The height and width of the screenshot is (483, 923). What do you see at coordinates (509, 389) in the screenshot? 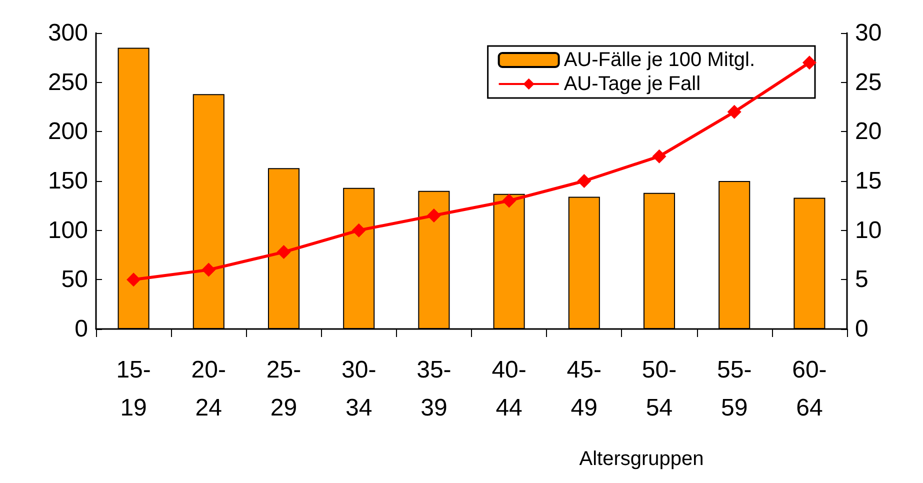
I see `x-tick-label: 40-44` at bounding box center [509, 389].